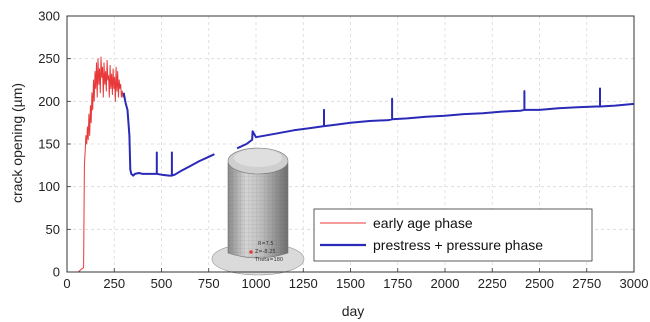 Image resolution: width=650 pixels, height=322 pixels. I want to click on y-tick-label: 100, so click(49, 186).